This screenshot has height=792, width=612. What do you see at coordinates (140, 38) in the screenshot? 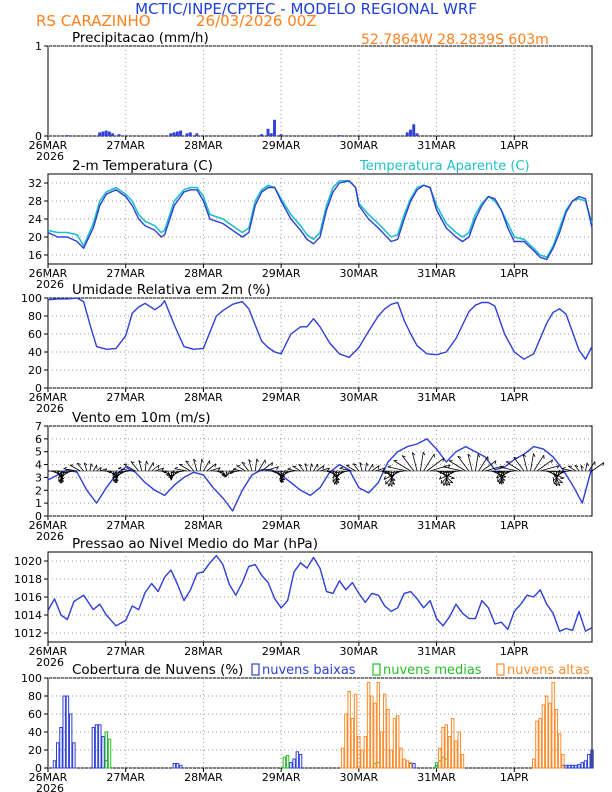
I see `panel-title: Precipitacao (mm/h)` at bounding box center [140, 38].